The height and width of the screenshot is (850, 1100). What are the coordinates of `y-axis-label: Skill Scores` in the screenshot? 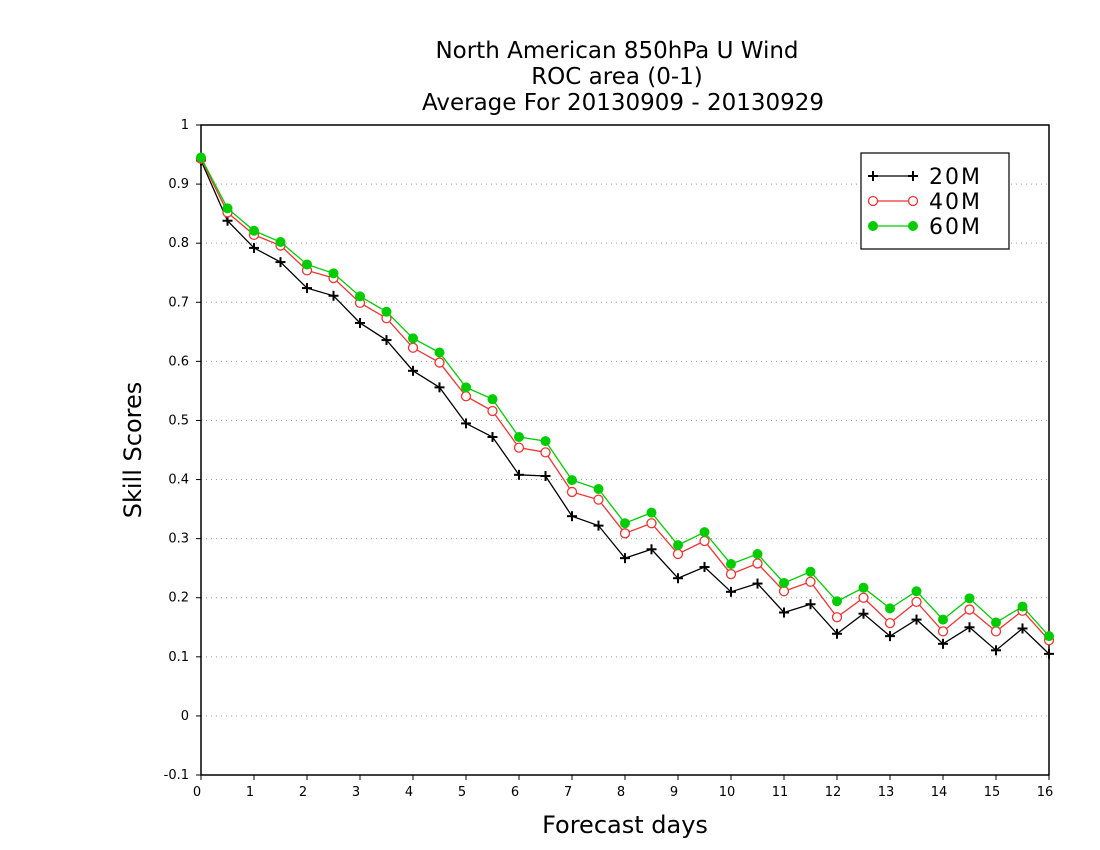 It's located at (133, 450).